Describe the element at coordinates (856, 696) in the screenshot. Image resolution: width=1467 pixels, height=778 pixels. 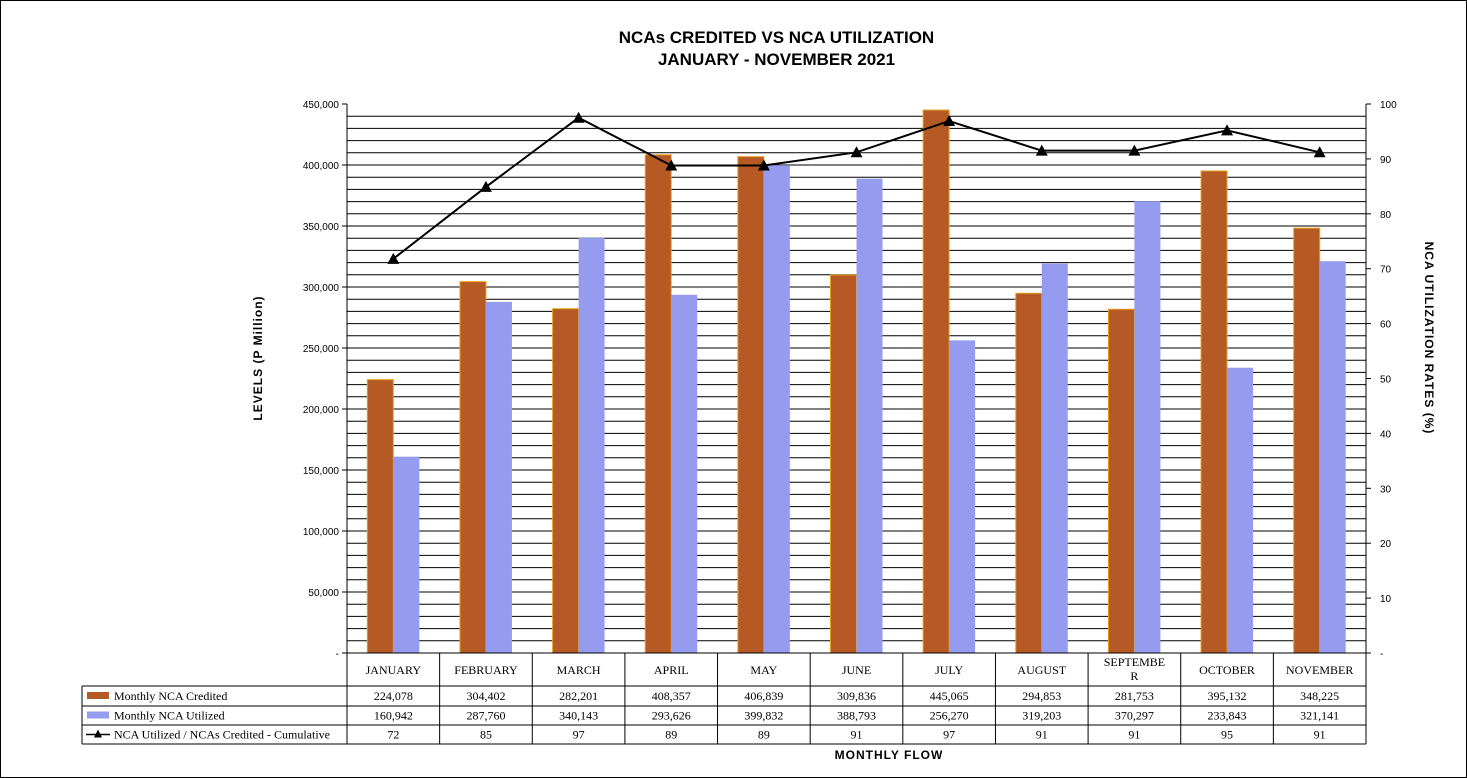
I see `table-cell: 309,836` at that location.